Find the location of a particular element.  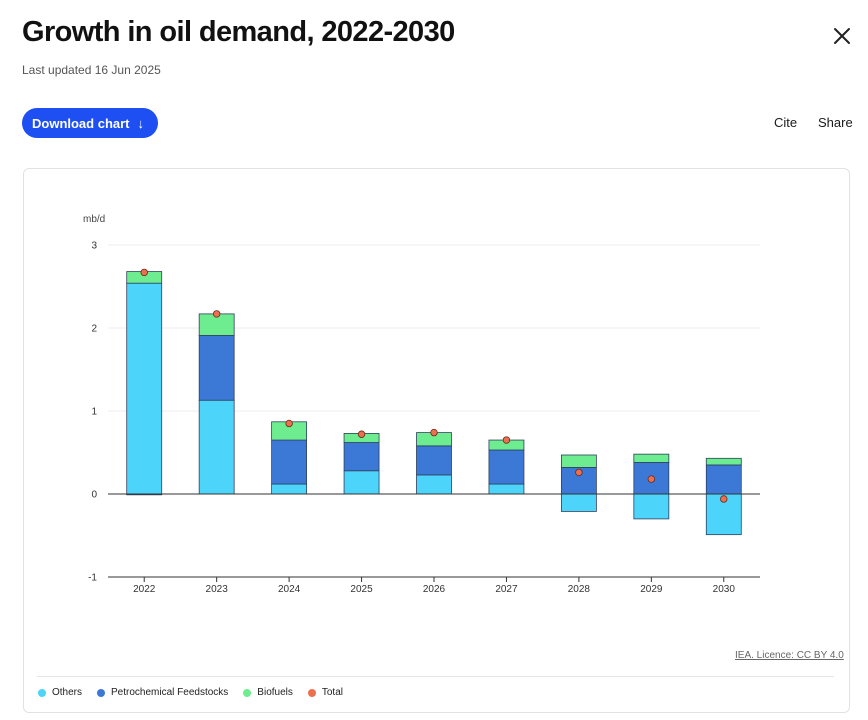

bar-biofuels-2029 is located at coordinates (651, 458).